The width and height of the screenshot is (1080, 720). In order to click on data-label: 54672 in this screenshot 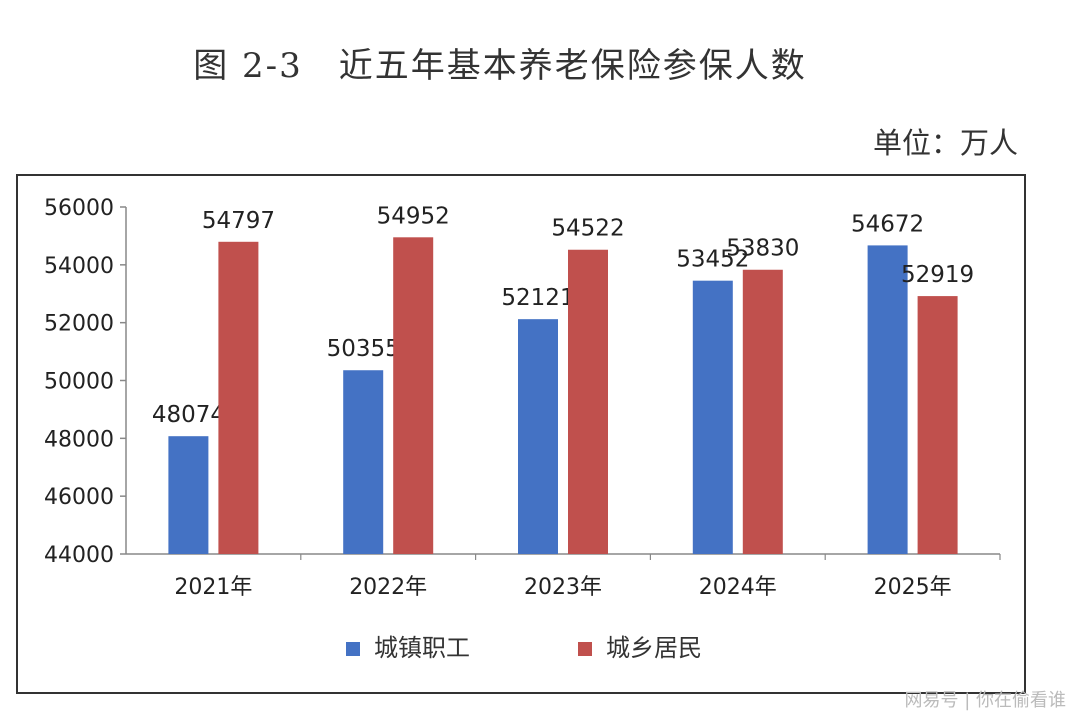, I will do `click(887, 224)`.